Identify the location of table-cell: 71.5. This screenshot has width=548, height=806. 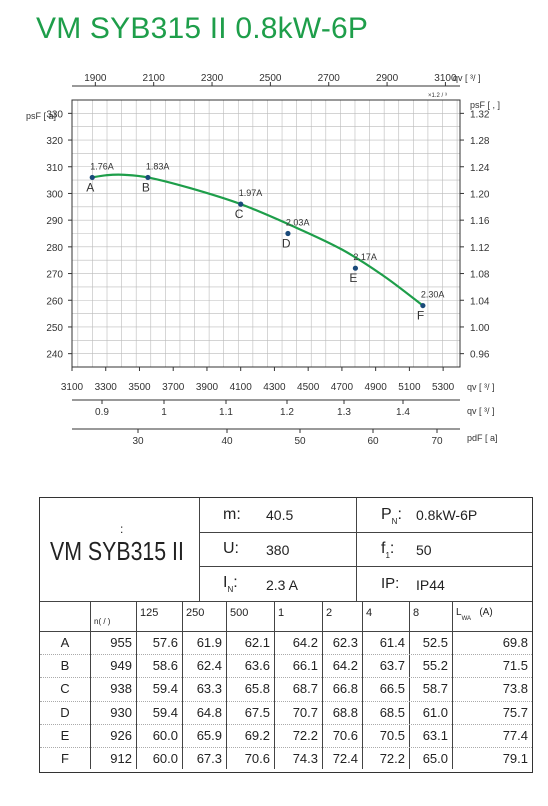
(515, 666).